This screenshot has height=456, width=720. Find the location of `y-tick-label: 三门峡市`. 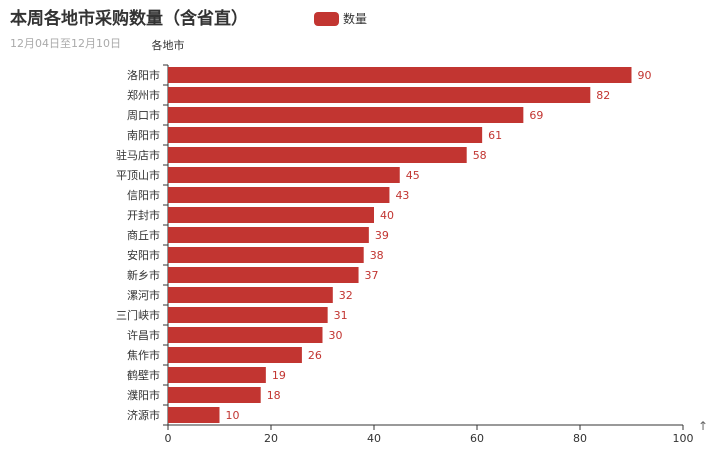

y-tick-label: 三门峡市 is located at coordinates (138, 315).